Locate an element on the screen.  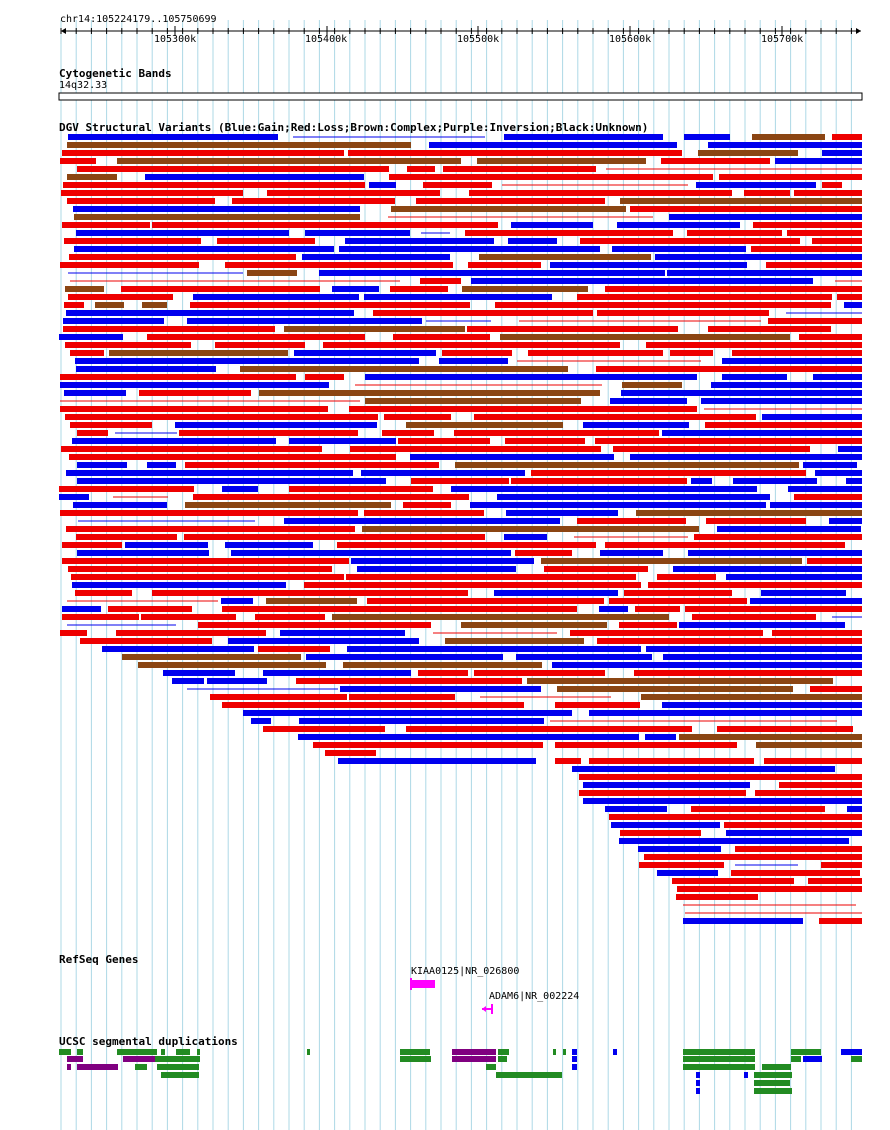
refseq-track-title: RefSeq Genes is located at coordinates (99, 959).